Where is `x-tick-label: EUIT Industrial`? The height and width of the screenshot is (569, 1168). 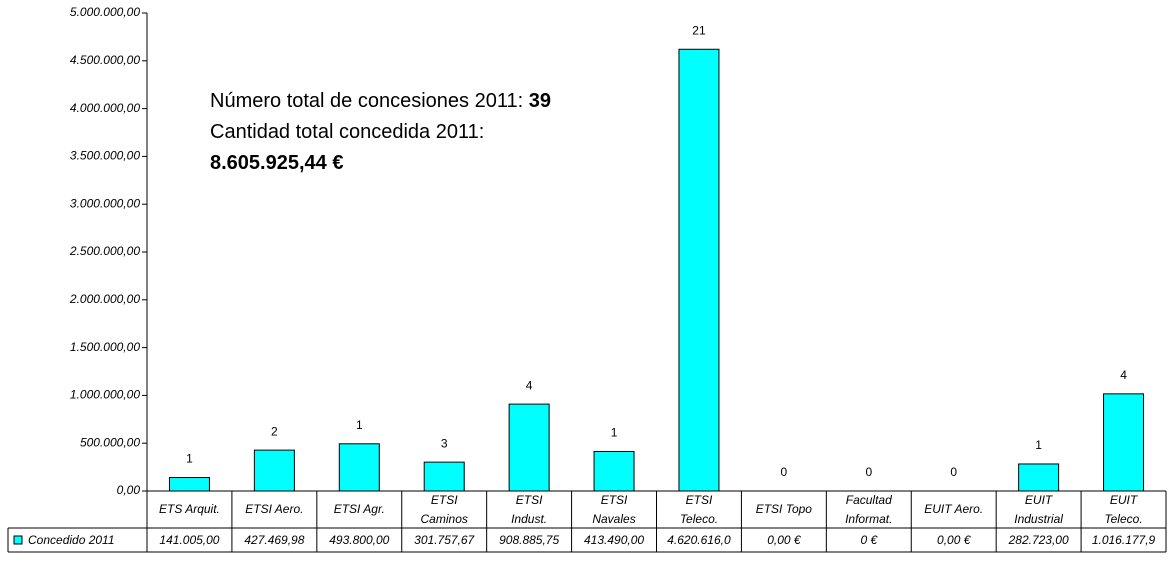
x-tick-label: EUIT Industrial is located at coordinates (1038, 509).